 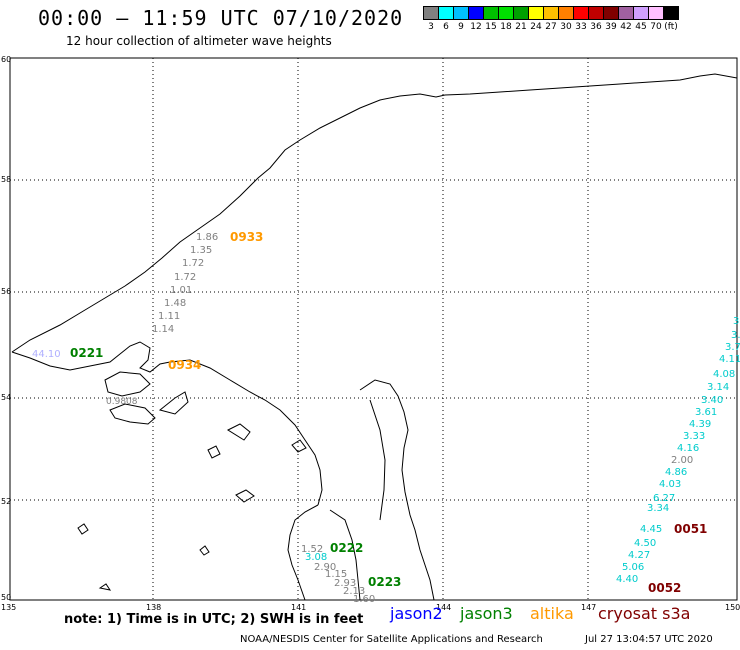 I want to click on lat-label: 58, so click(x=6, y=179).